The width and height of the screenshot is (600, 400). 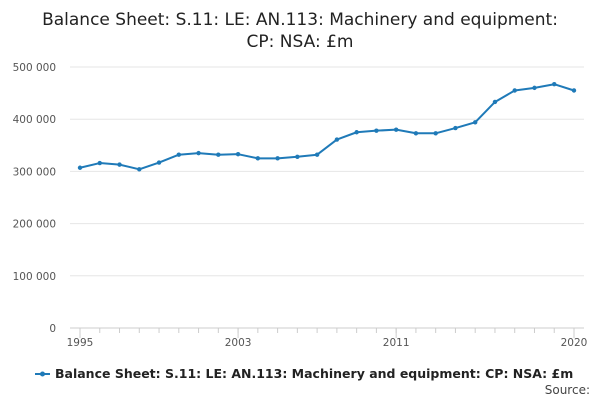 I want to click on x-tick-label: 2003, so click(x=238, y=343).